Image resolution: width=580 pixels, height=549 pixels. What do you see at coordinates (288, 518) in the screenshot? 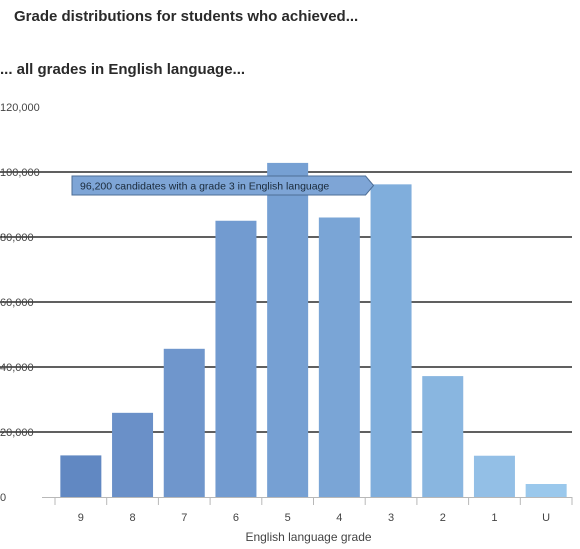
I see `x-tick-label: 5` at bounding box center [288, 518].